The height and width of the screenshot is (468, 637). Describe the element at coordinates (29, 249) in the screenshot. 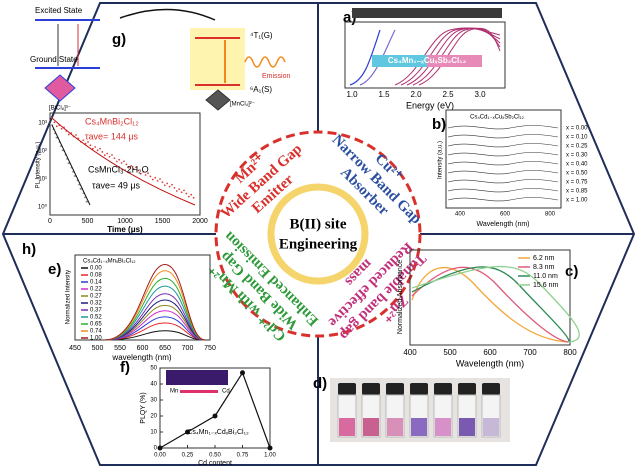

I see `panel-label: h)` at that location.